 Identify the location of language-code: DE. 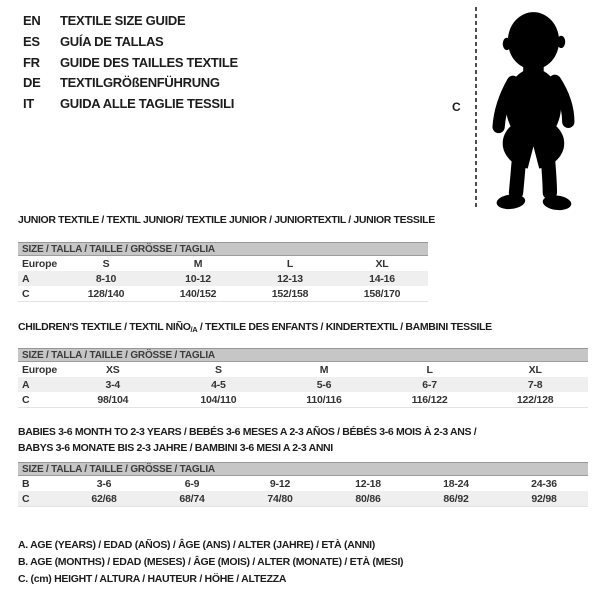
(32, 83).